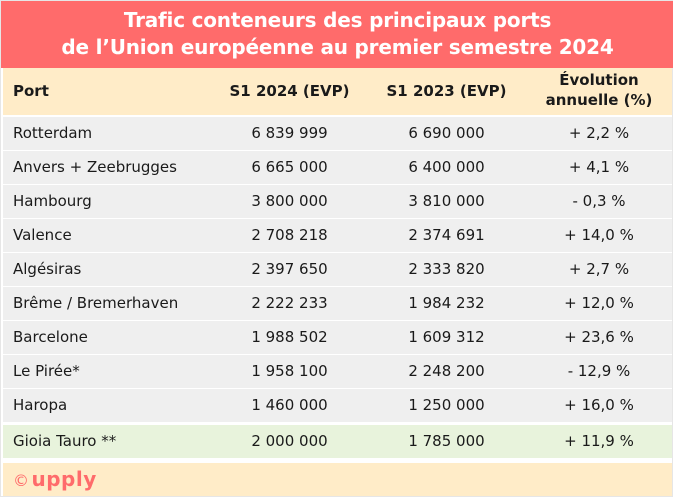  Describe the element at coordinates (289, 201) in the screenshot. I see `cell-s1-2024: 3 800 000` at that location.